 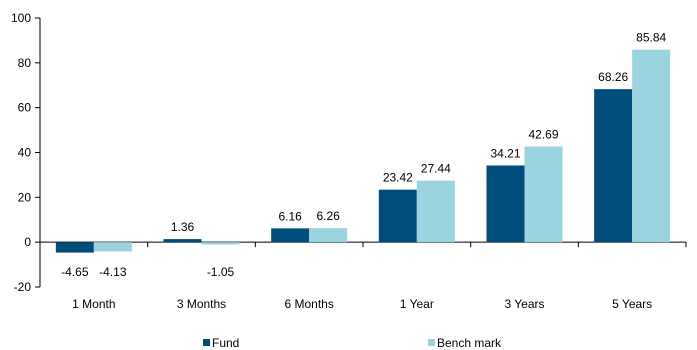 I want to click on y-tick-label: -20, so click(x=23, y=287).